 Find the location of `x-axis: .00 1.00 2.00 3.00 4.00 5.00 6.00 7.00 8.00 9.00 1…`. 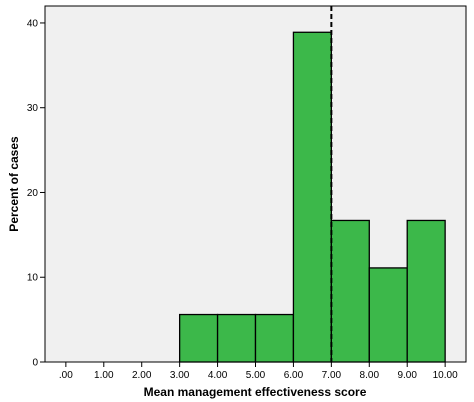

x-axis: .00 1.00 2.00 3.00 4.00 5.00 6.00 7.00 8.00 9.00 1… is located at coordinates (258, 371).